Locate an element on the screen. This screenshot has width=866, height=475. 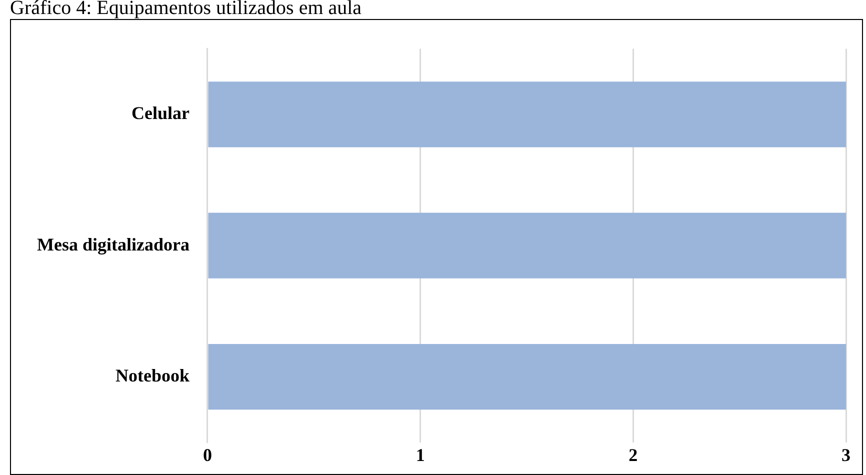
y-tick-label: Notebook is located at coordinates (152, 375).